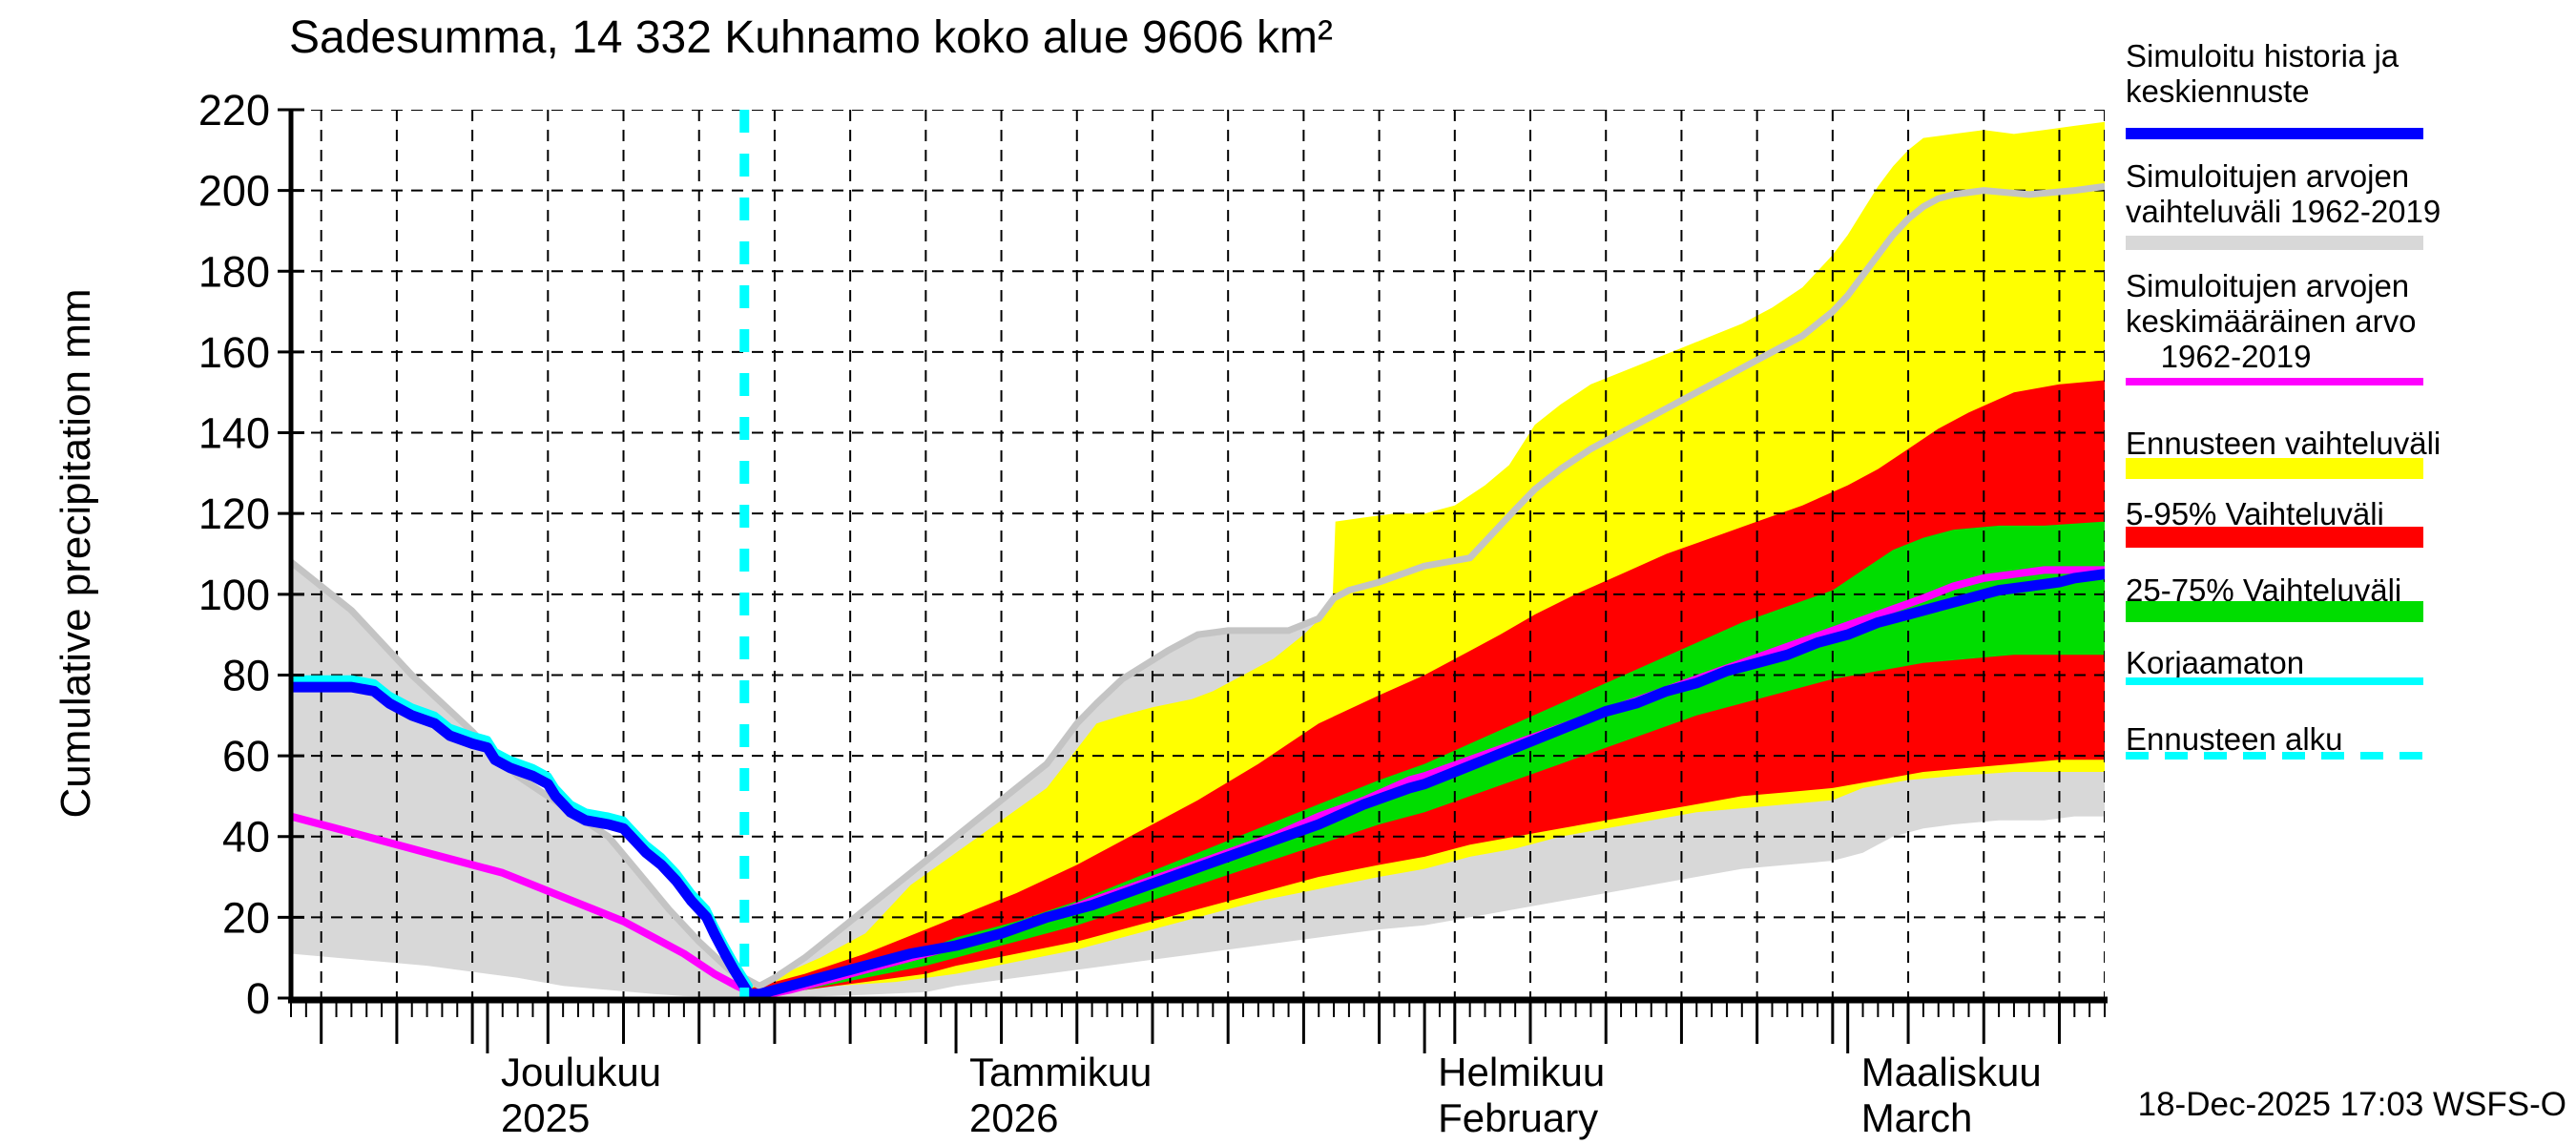  I want to click on legend-item-label: Ennusteen vaihteluväli, so click(2283, 444).